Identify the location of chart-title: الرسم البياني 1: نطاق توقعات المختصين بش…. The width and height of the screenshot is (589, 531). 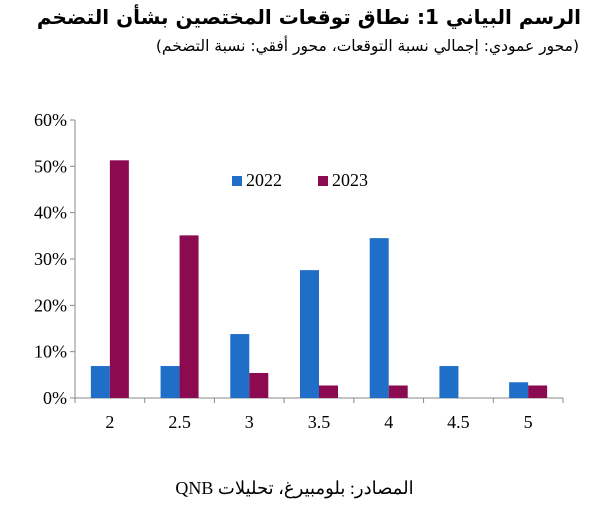
(308, 17).